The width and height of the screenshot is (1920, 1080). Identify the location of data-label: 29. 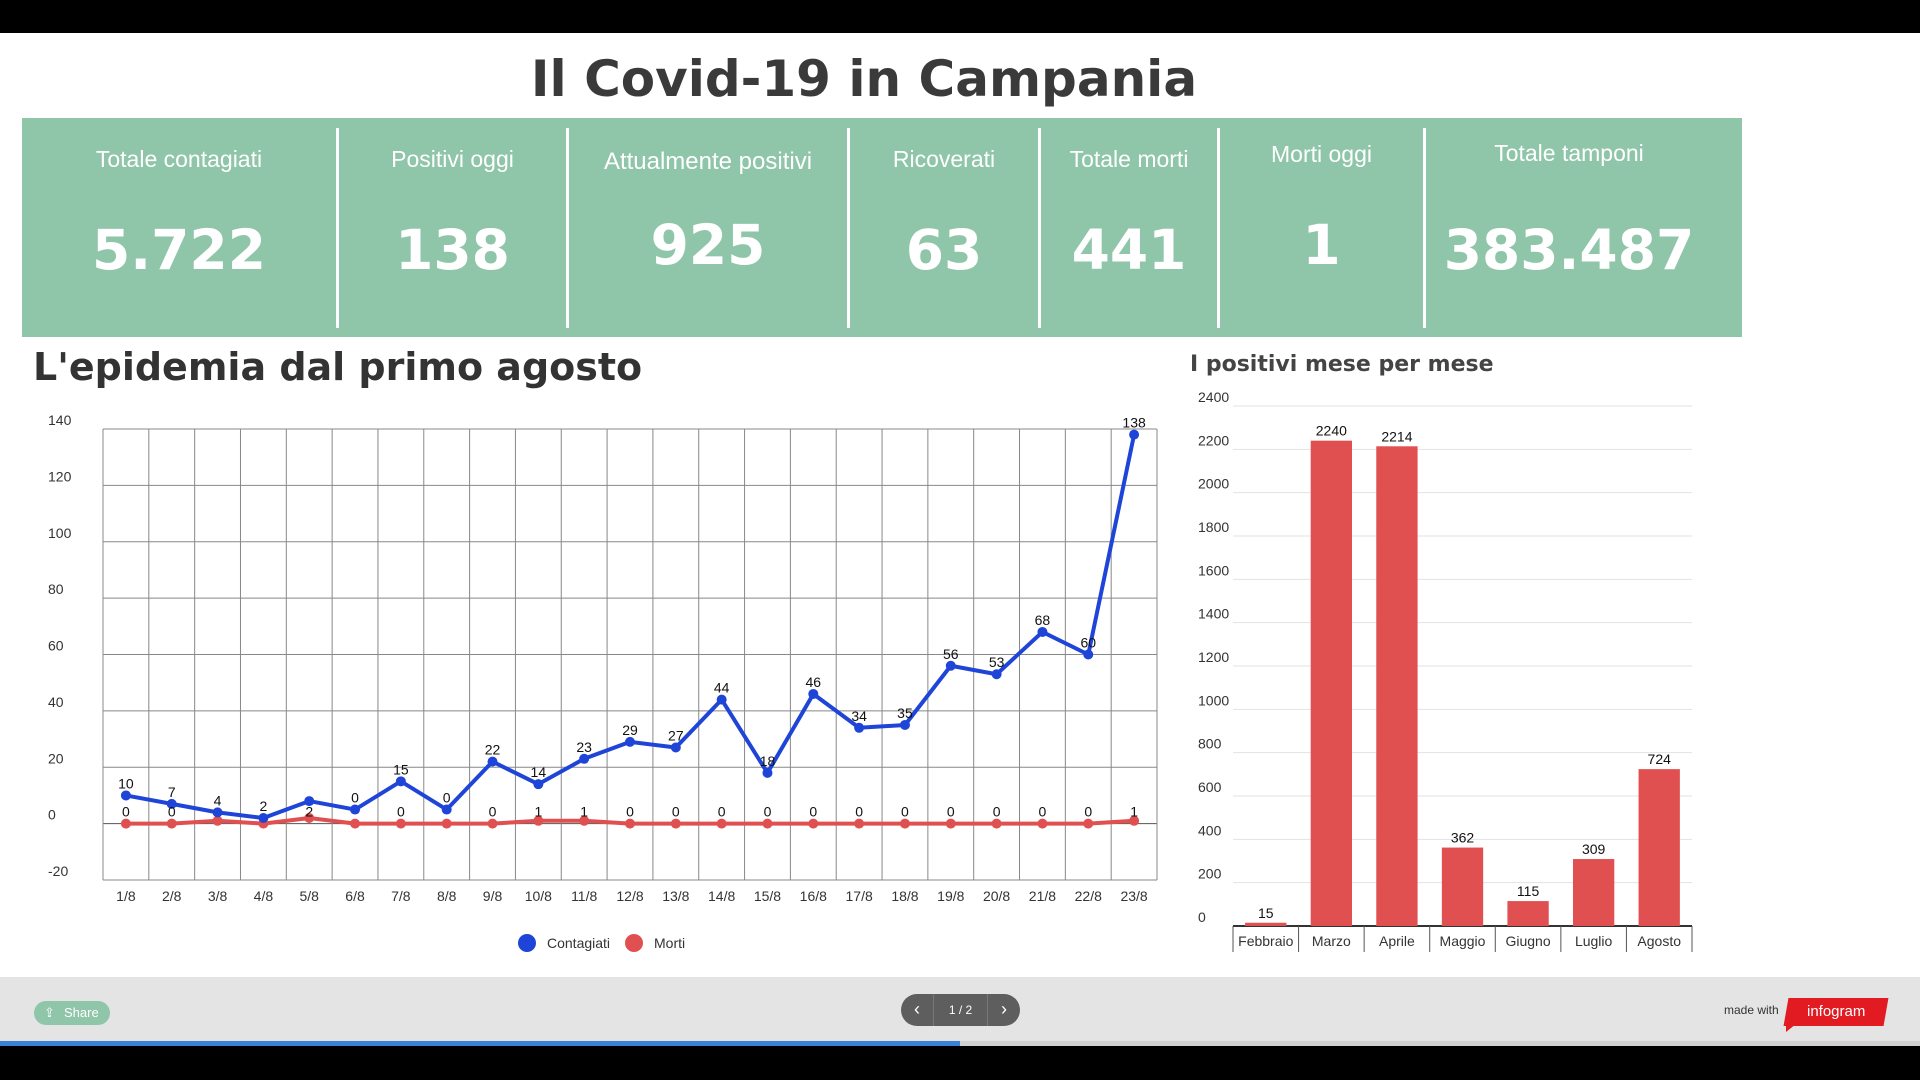
(630, 730).